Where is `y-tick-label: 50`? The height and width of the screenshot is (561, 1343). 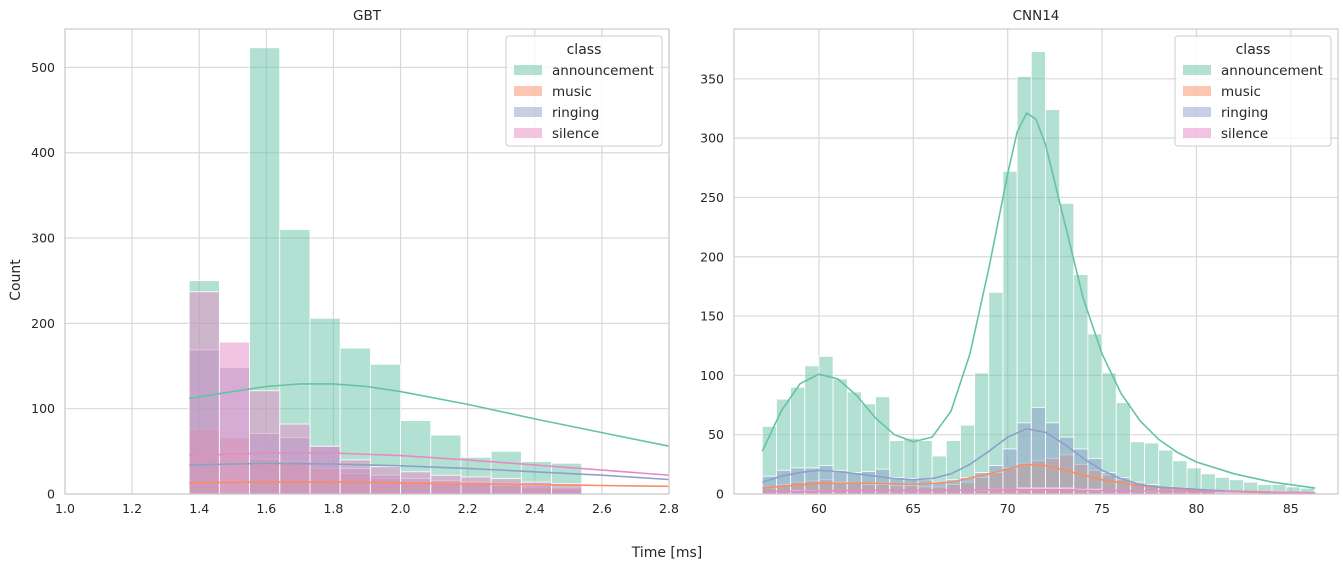 y-tick-label: 50 is located at coordinates (716, 434).